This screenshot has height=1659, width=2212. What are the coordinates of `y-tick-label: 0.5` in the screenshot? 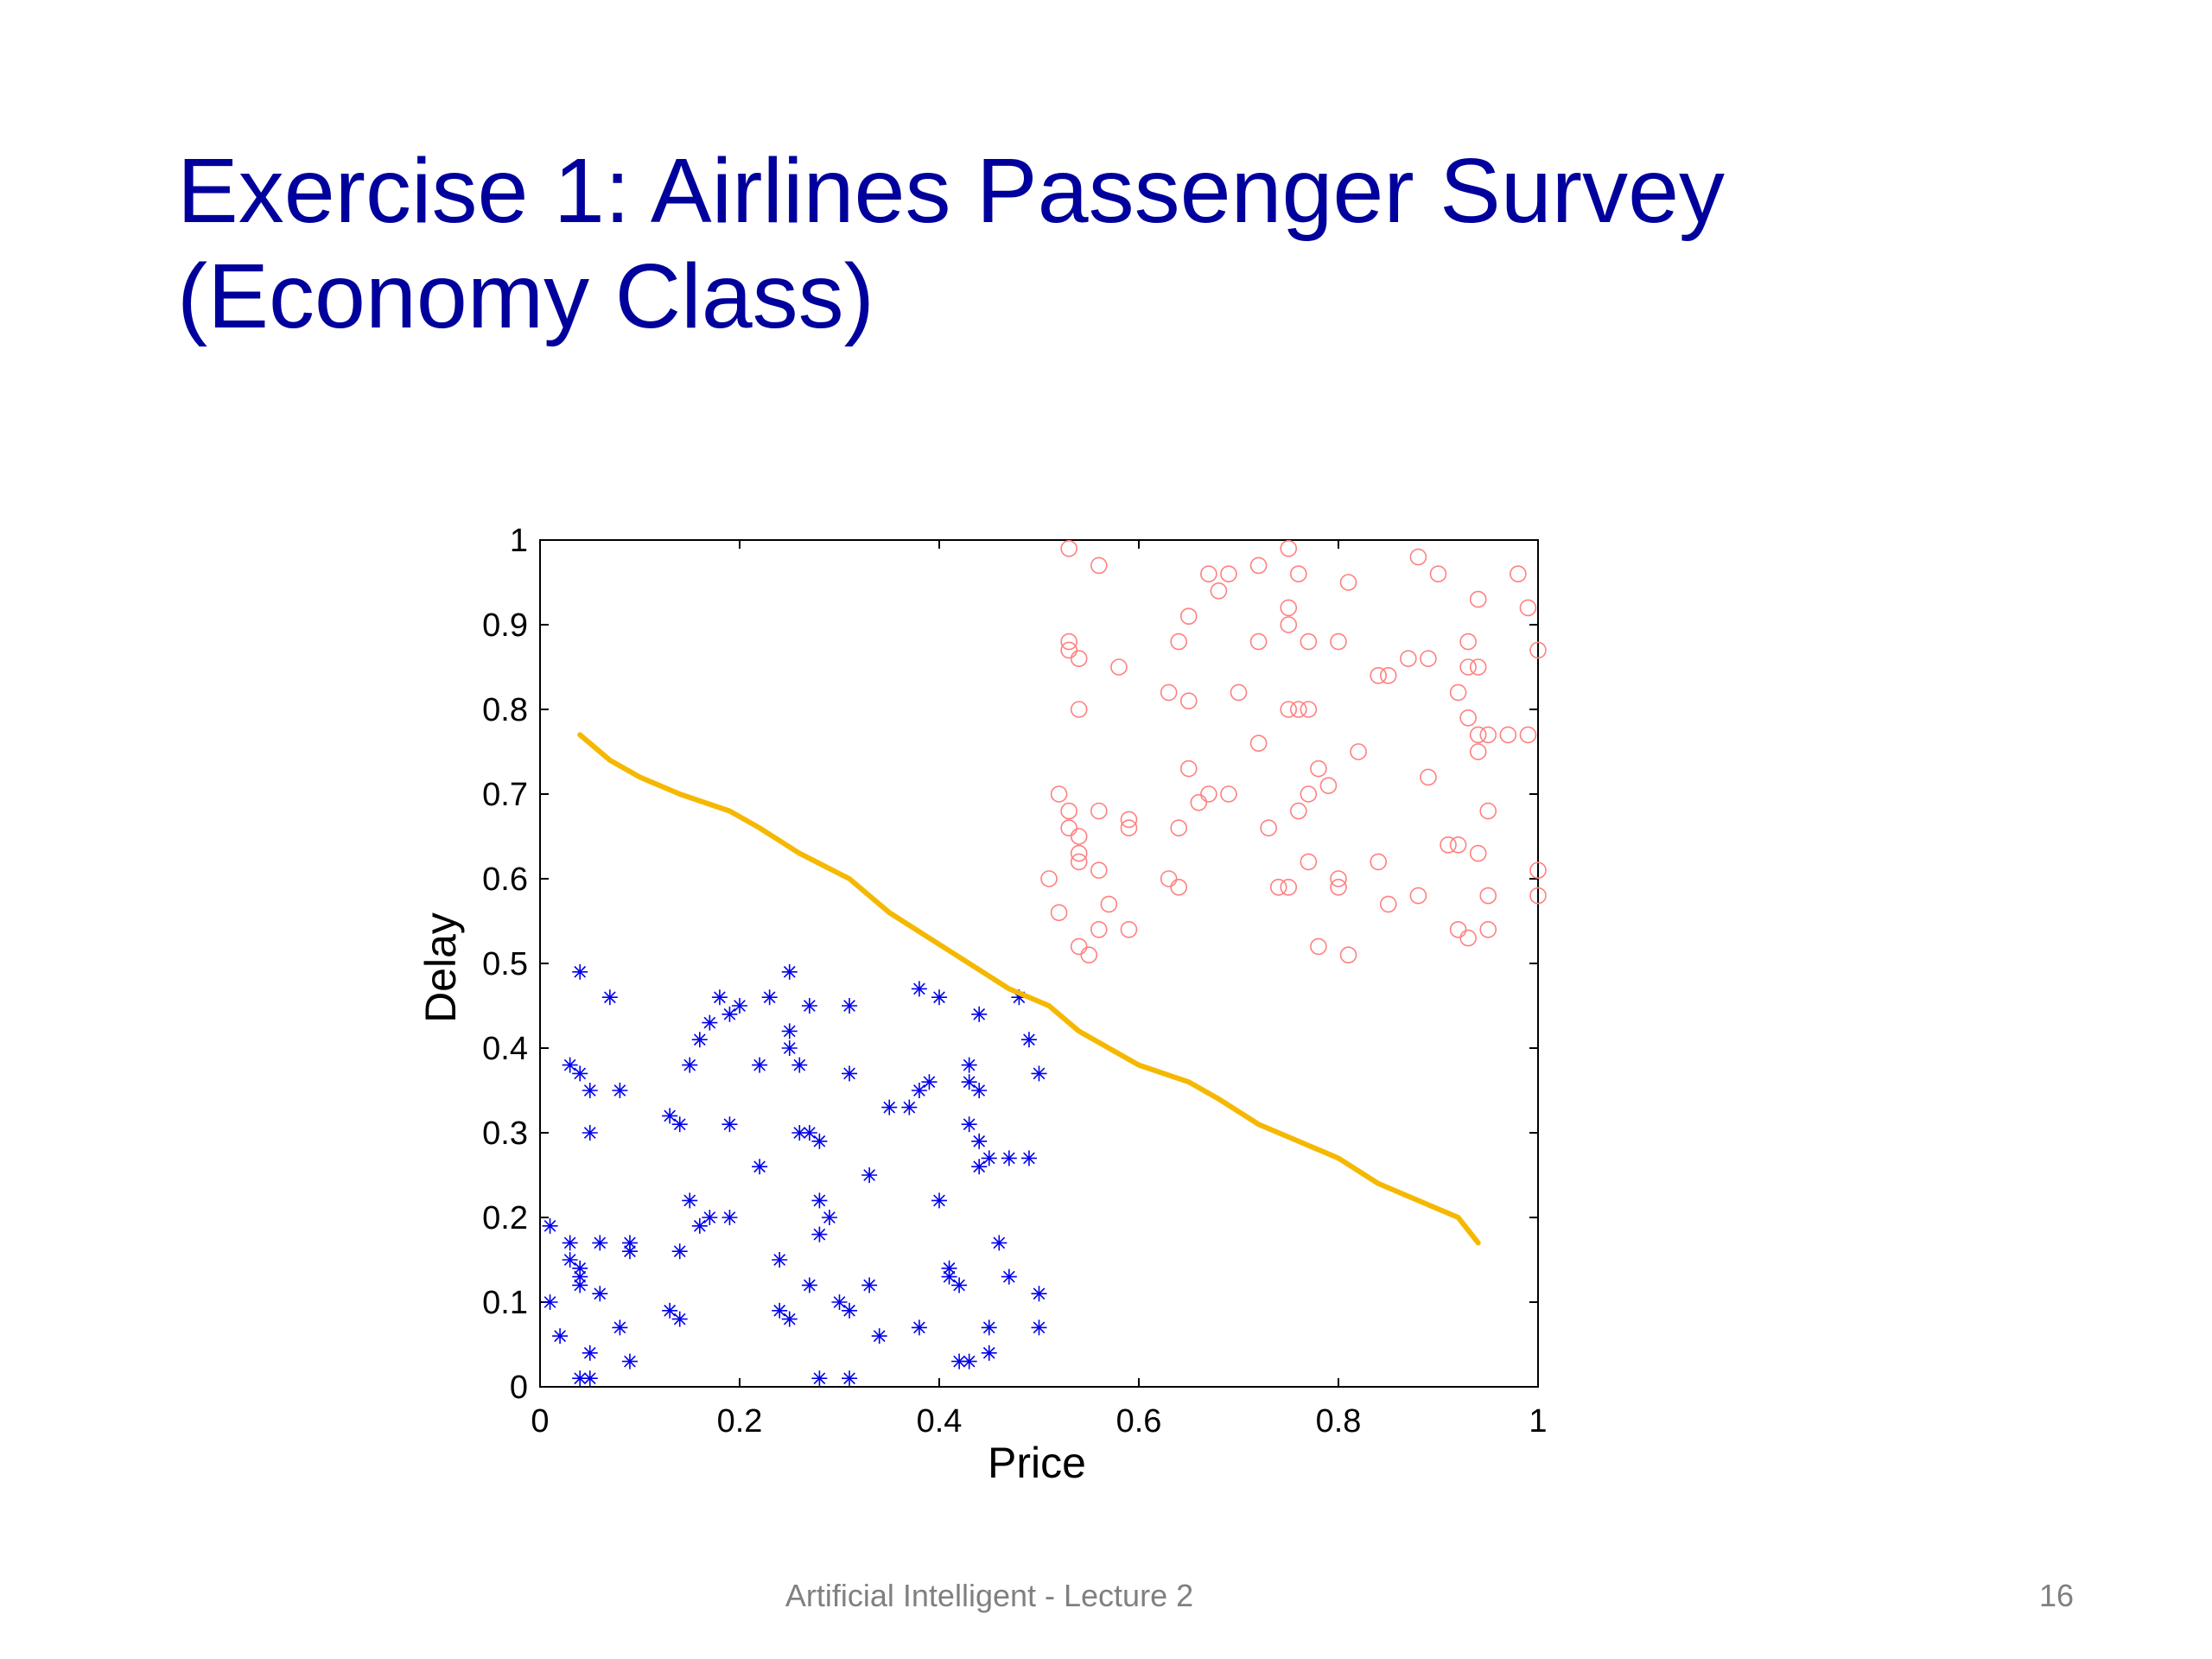 It's located at (505, 964).